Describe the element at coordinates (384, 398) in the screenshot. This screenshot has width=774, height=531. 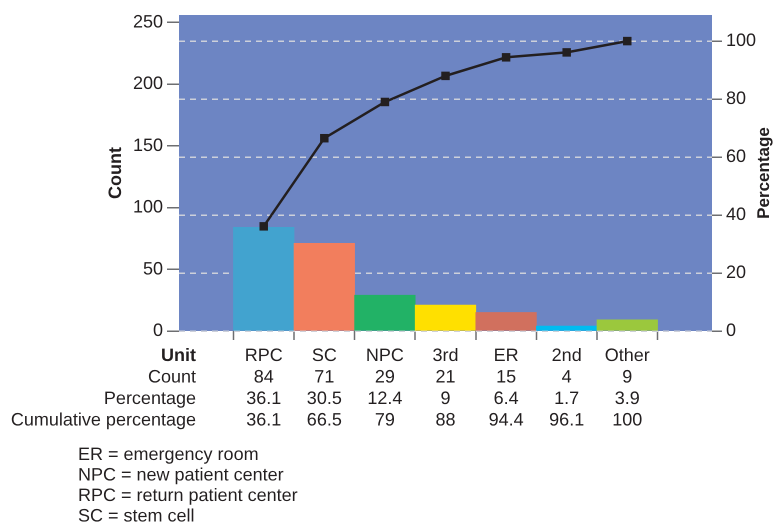
I see `text: 12.4` at that location.